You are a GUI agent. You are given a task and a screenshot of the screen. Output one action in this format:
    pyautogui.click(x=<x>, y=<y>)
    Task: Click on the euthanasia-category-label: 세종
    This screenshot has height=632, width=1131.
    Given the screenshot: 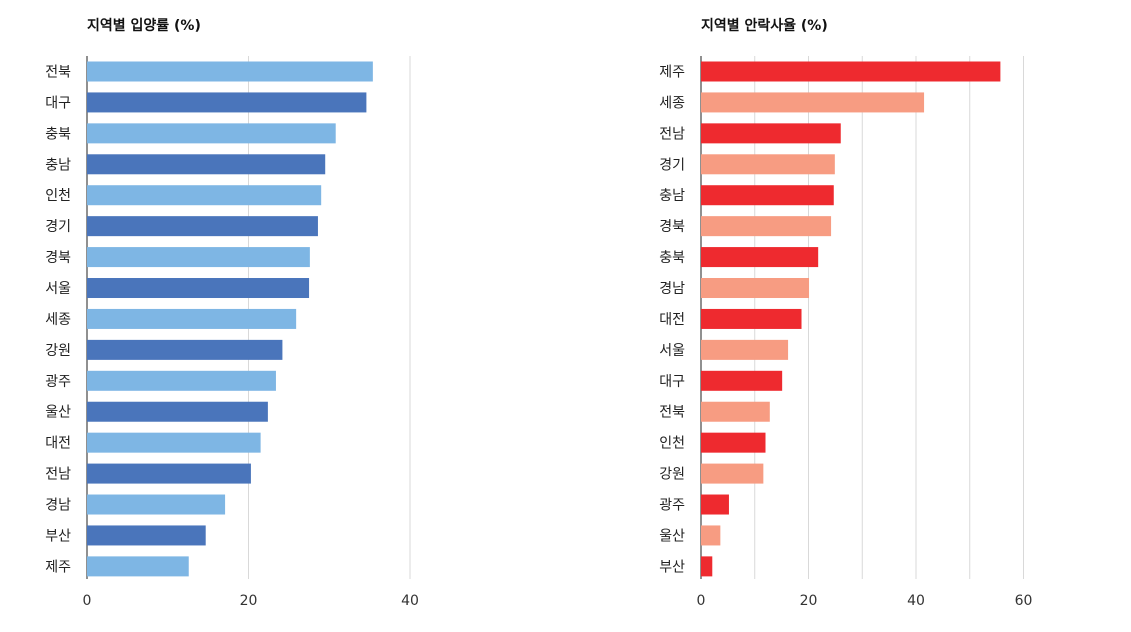 What is the action you would take?
    pyautogui.click(x=672, y=103)
    